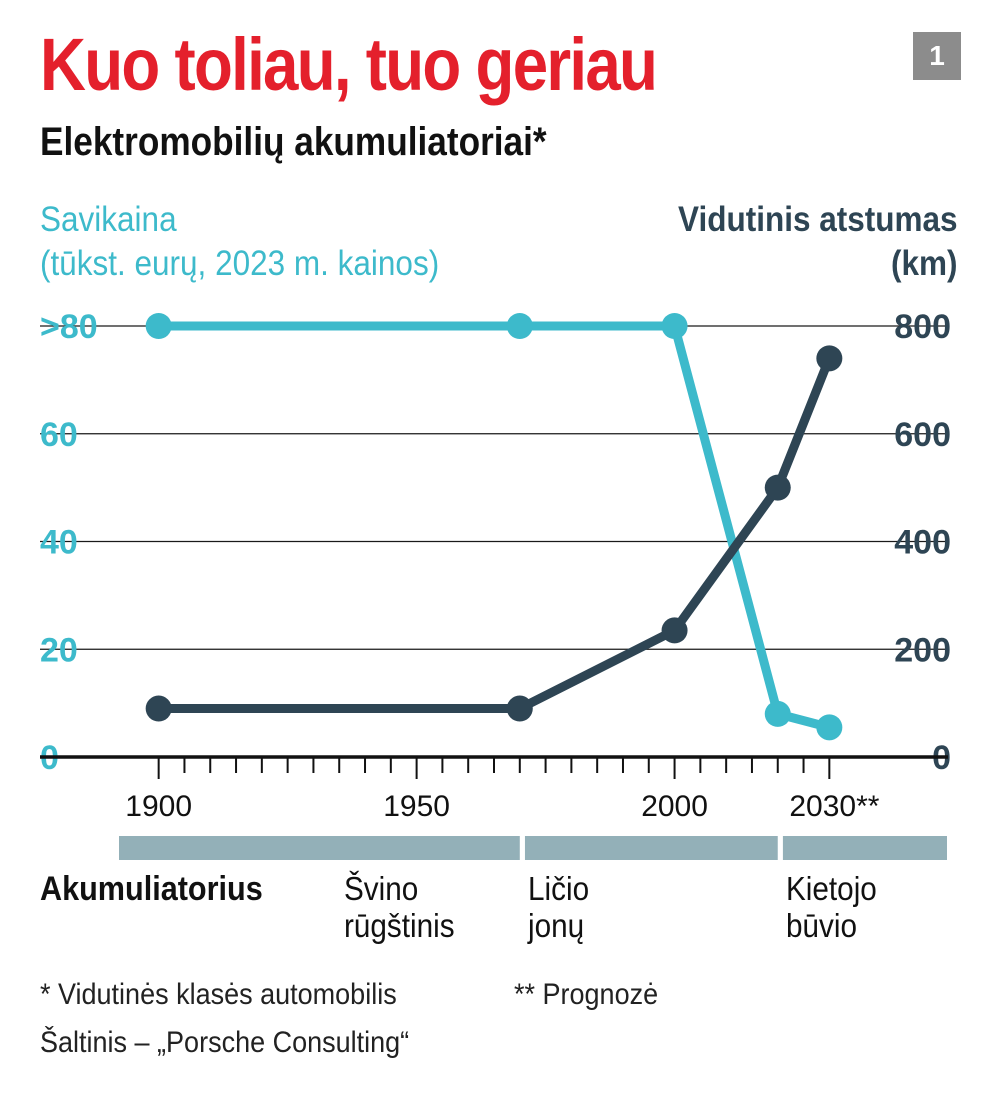 The width and height of the screenshot is (1000, 1102). Describe the element at coordinates (399, 907) in the screenshot. I see `battery-type-label-lead-acid: Švino rūgštinis` at that location.